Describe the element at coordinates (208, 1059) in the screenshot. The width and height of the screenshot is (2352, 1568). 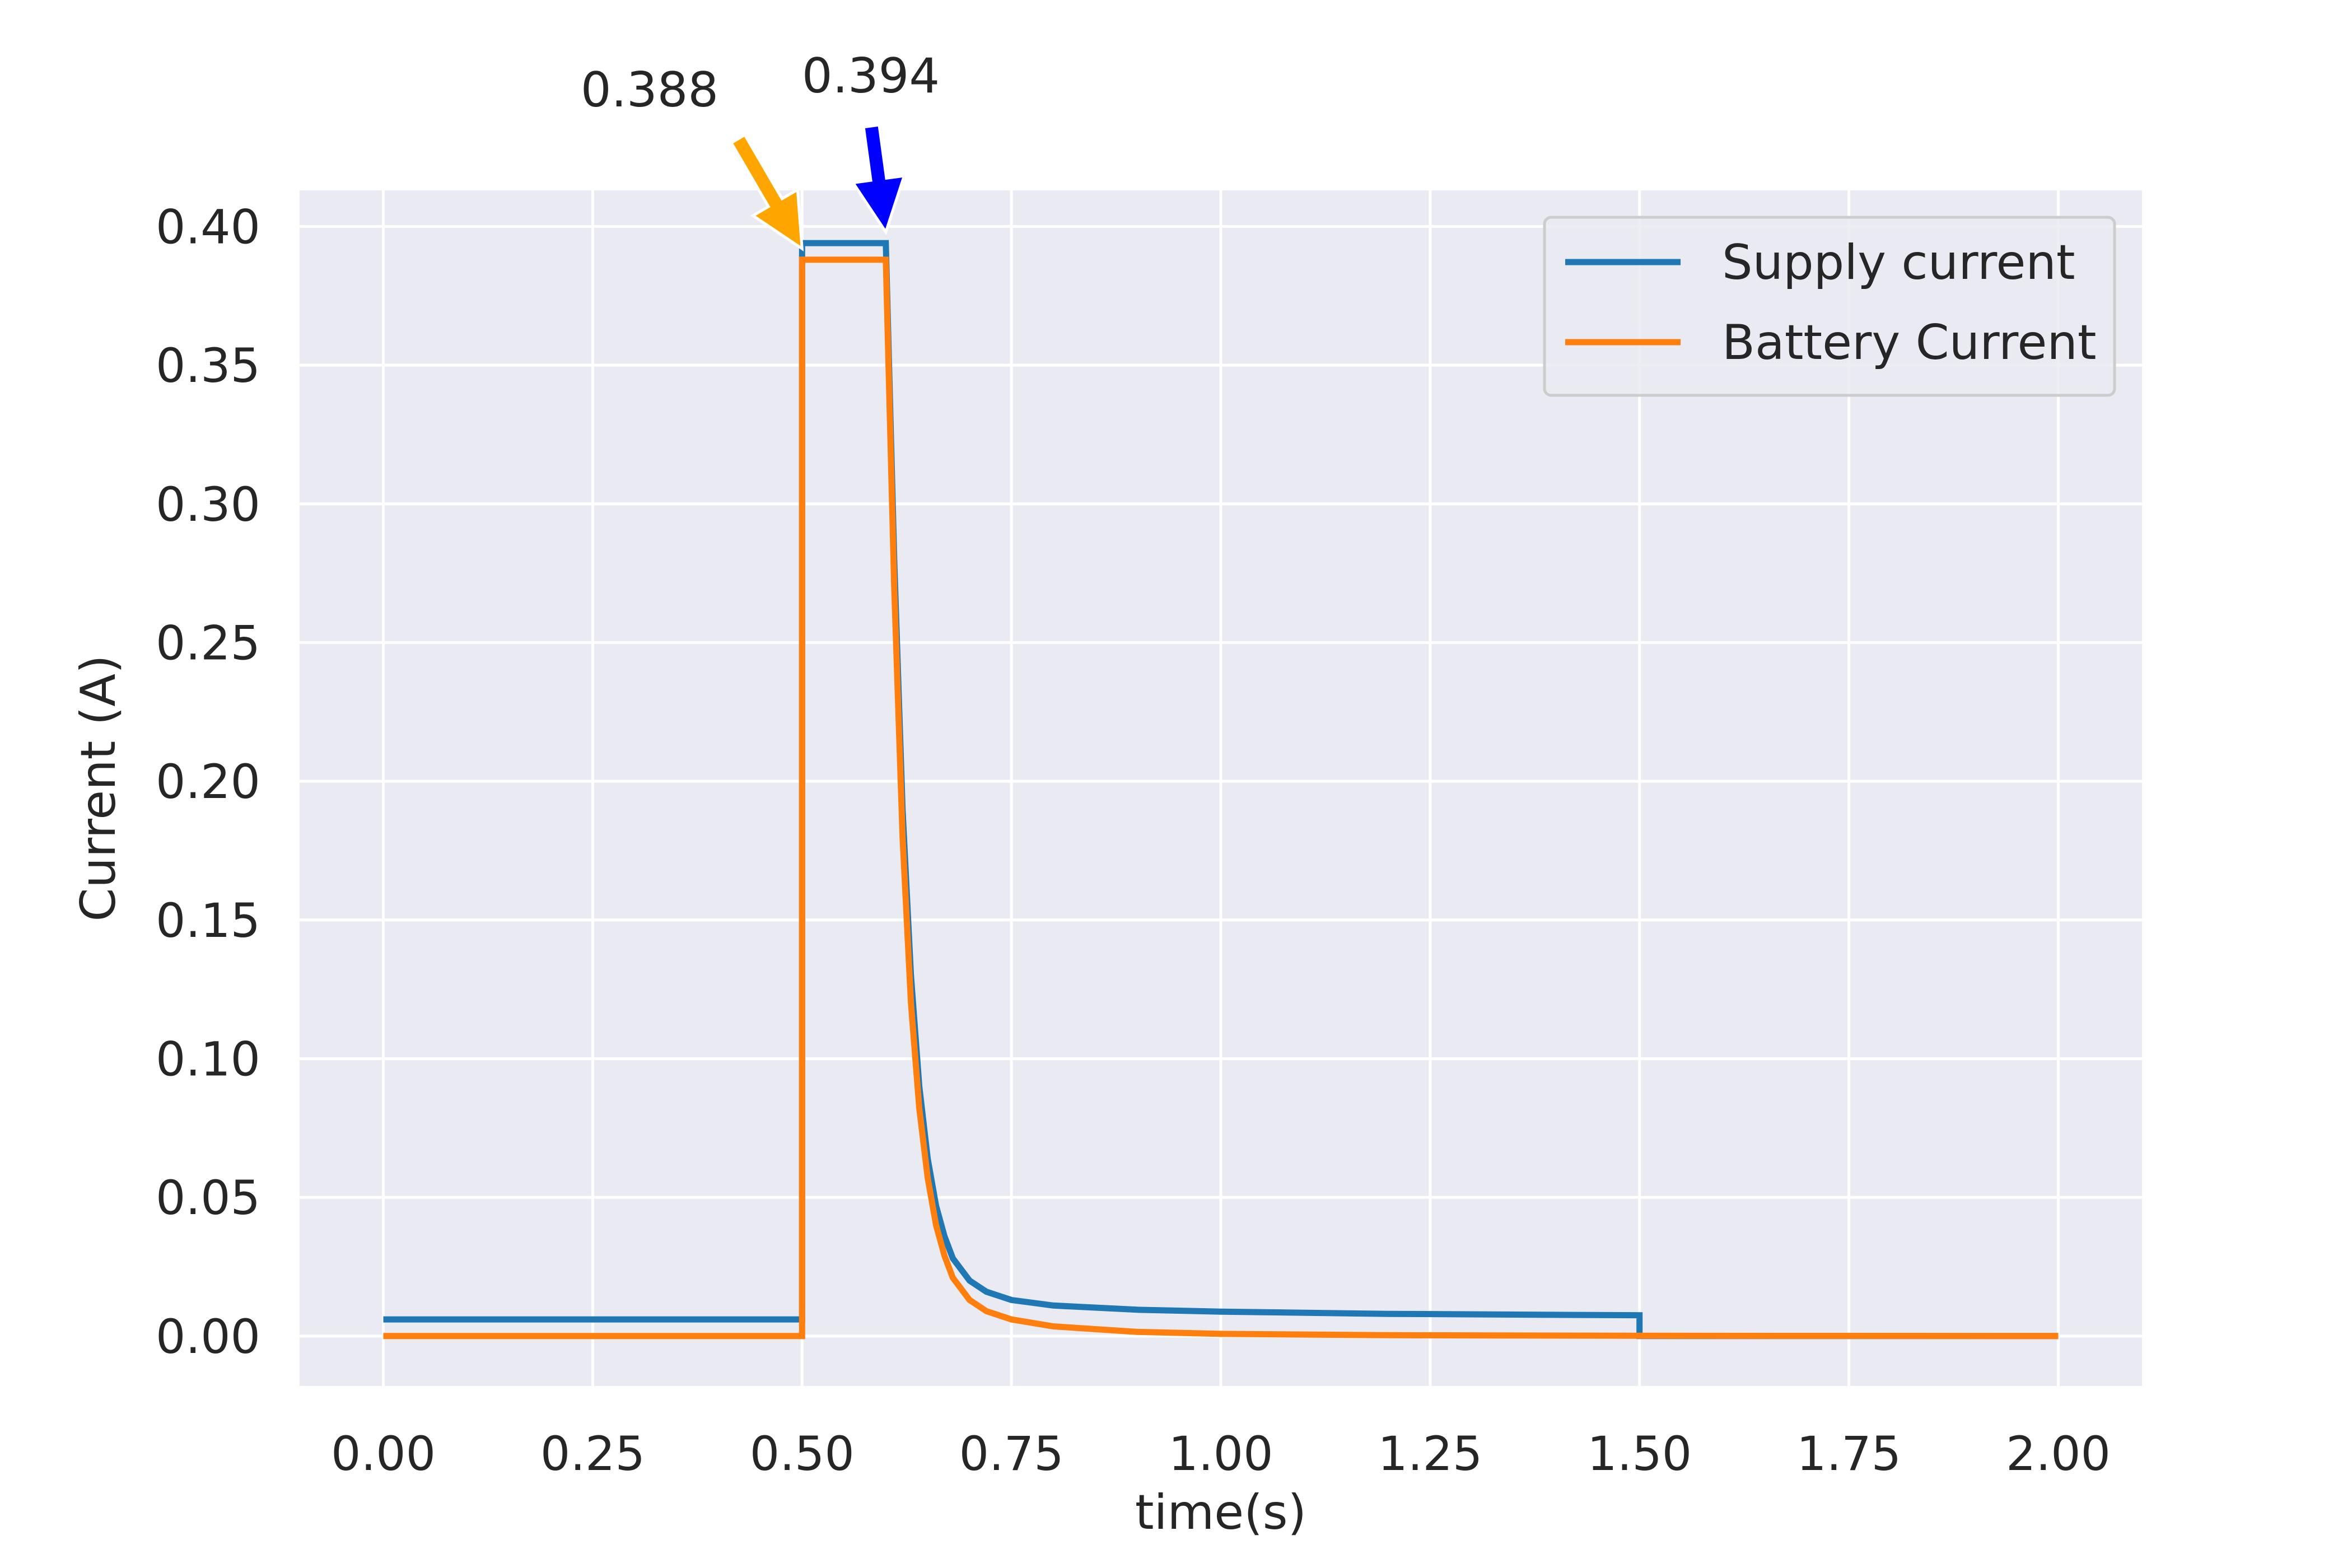
I see `y-tick-label: 0.10` at that location.